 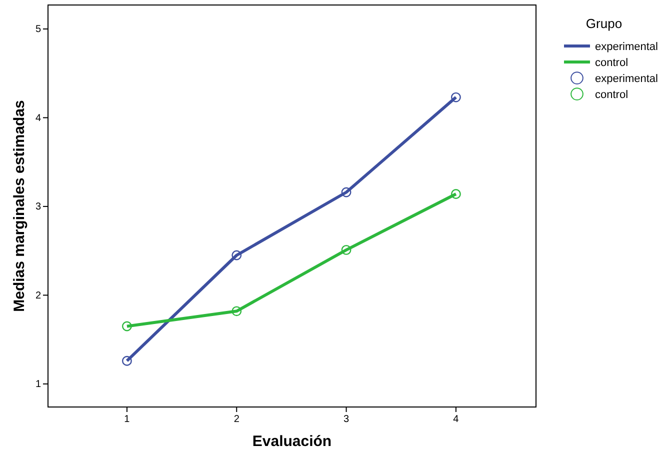 I want to click on x-tick-label: 1, so click(x=127, y=420).